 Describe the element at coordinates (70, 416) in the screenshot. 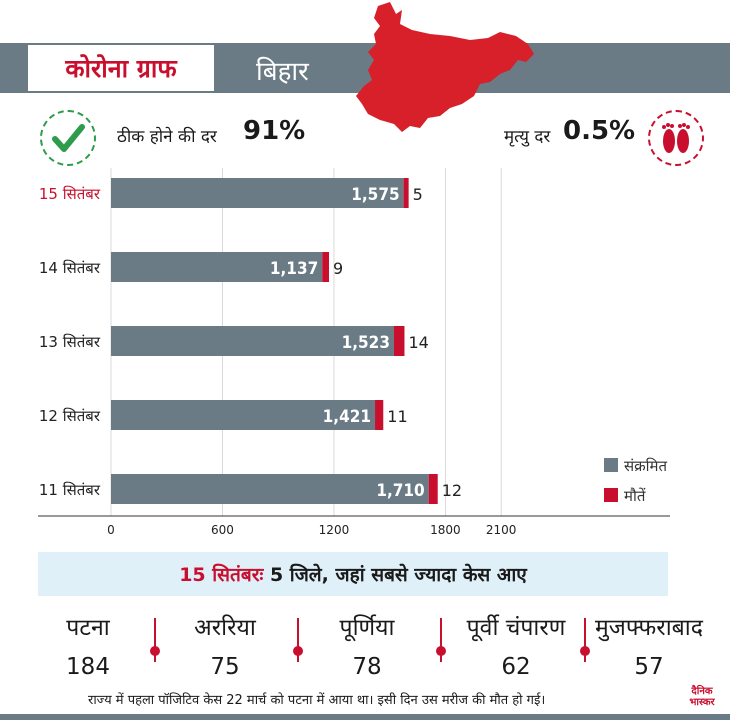

I see `date-label: 12 सितंबर` at that location.